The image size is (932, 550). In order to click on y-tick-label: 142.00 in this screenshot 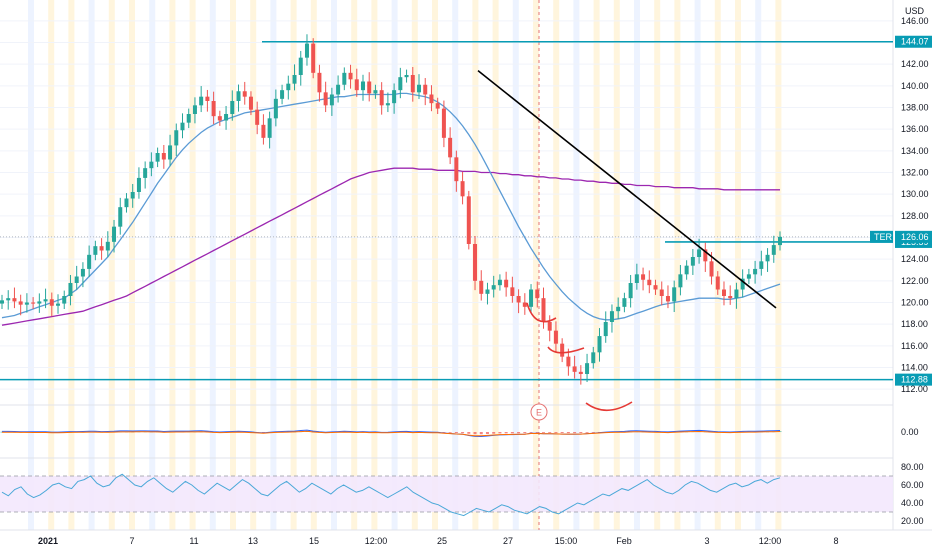, I will do `click(915, 64)`.